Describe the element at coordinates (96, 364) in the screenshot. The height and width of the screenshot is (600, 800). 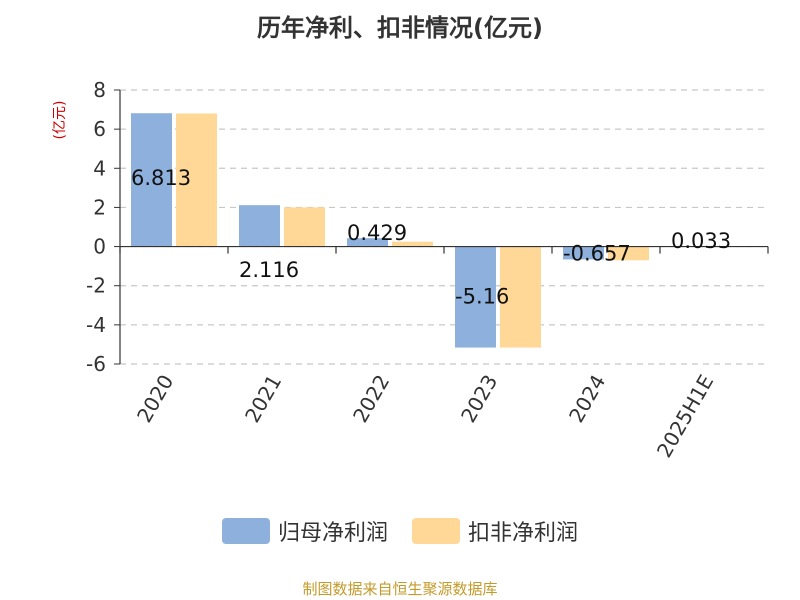
I see `y-tick-label: -6` at that location.